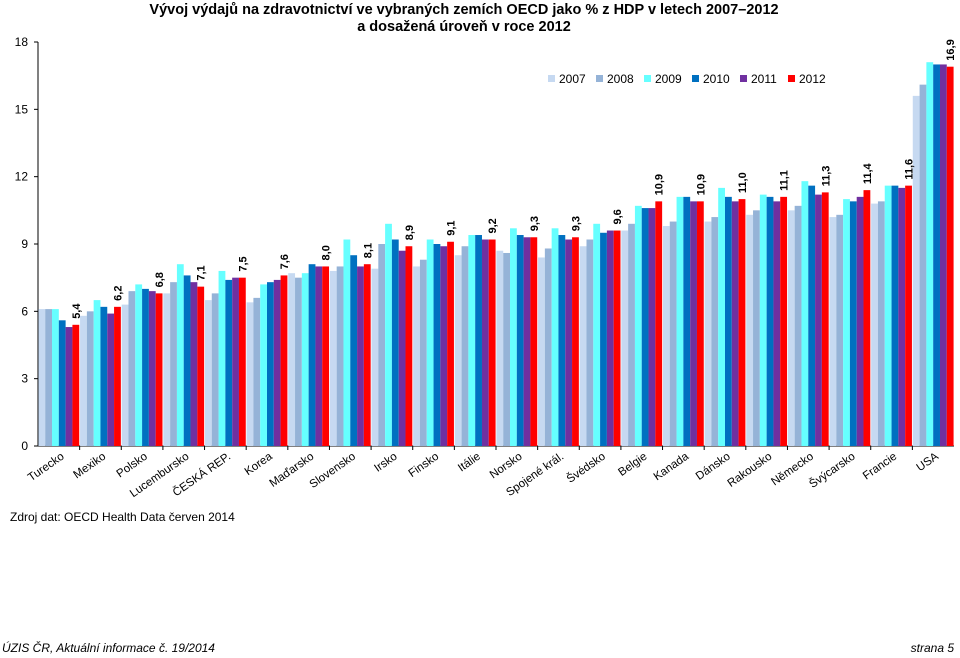 The width and height of the screenshot is (960, 658). I want to click on data-label: 7,6, so click(285, 261).